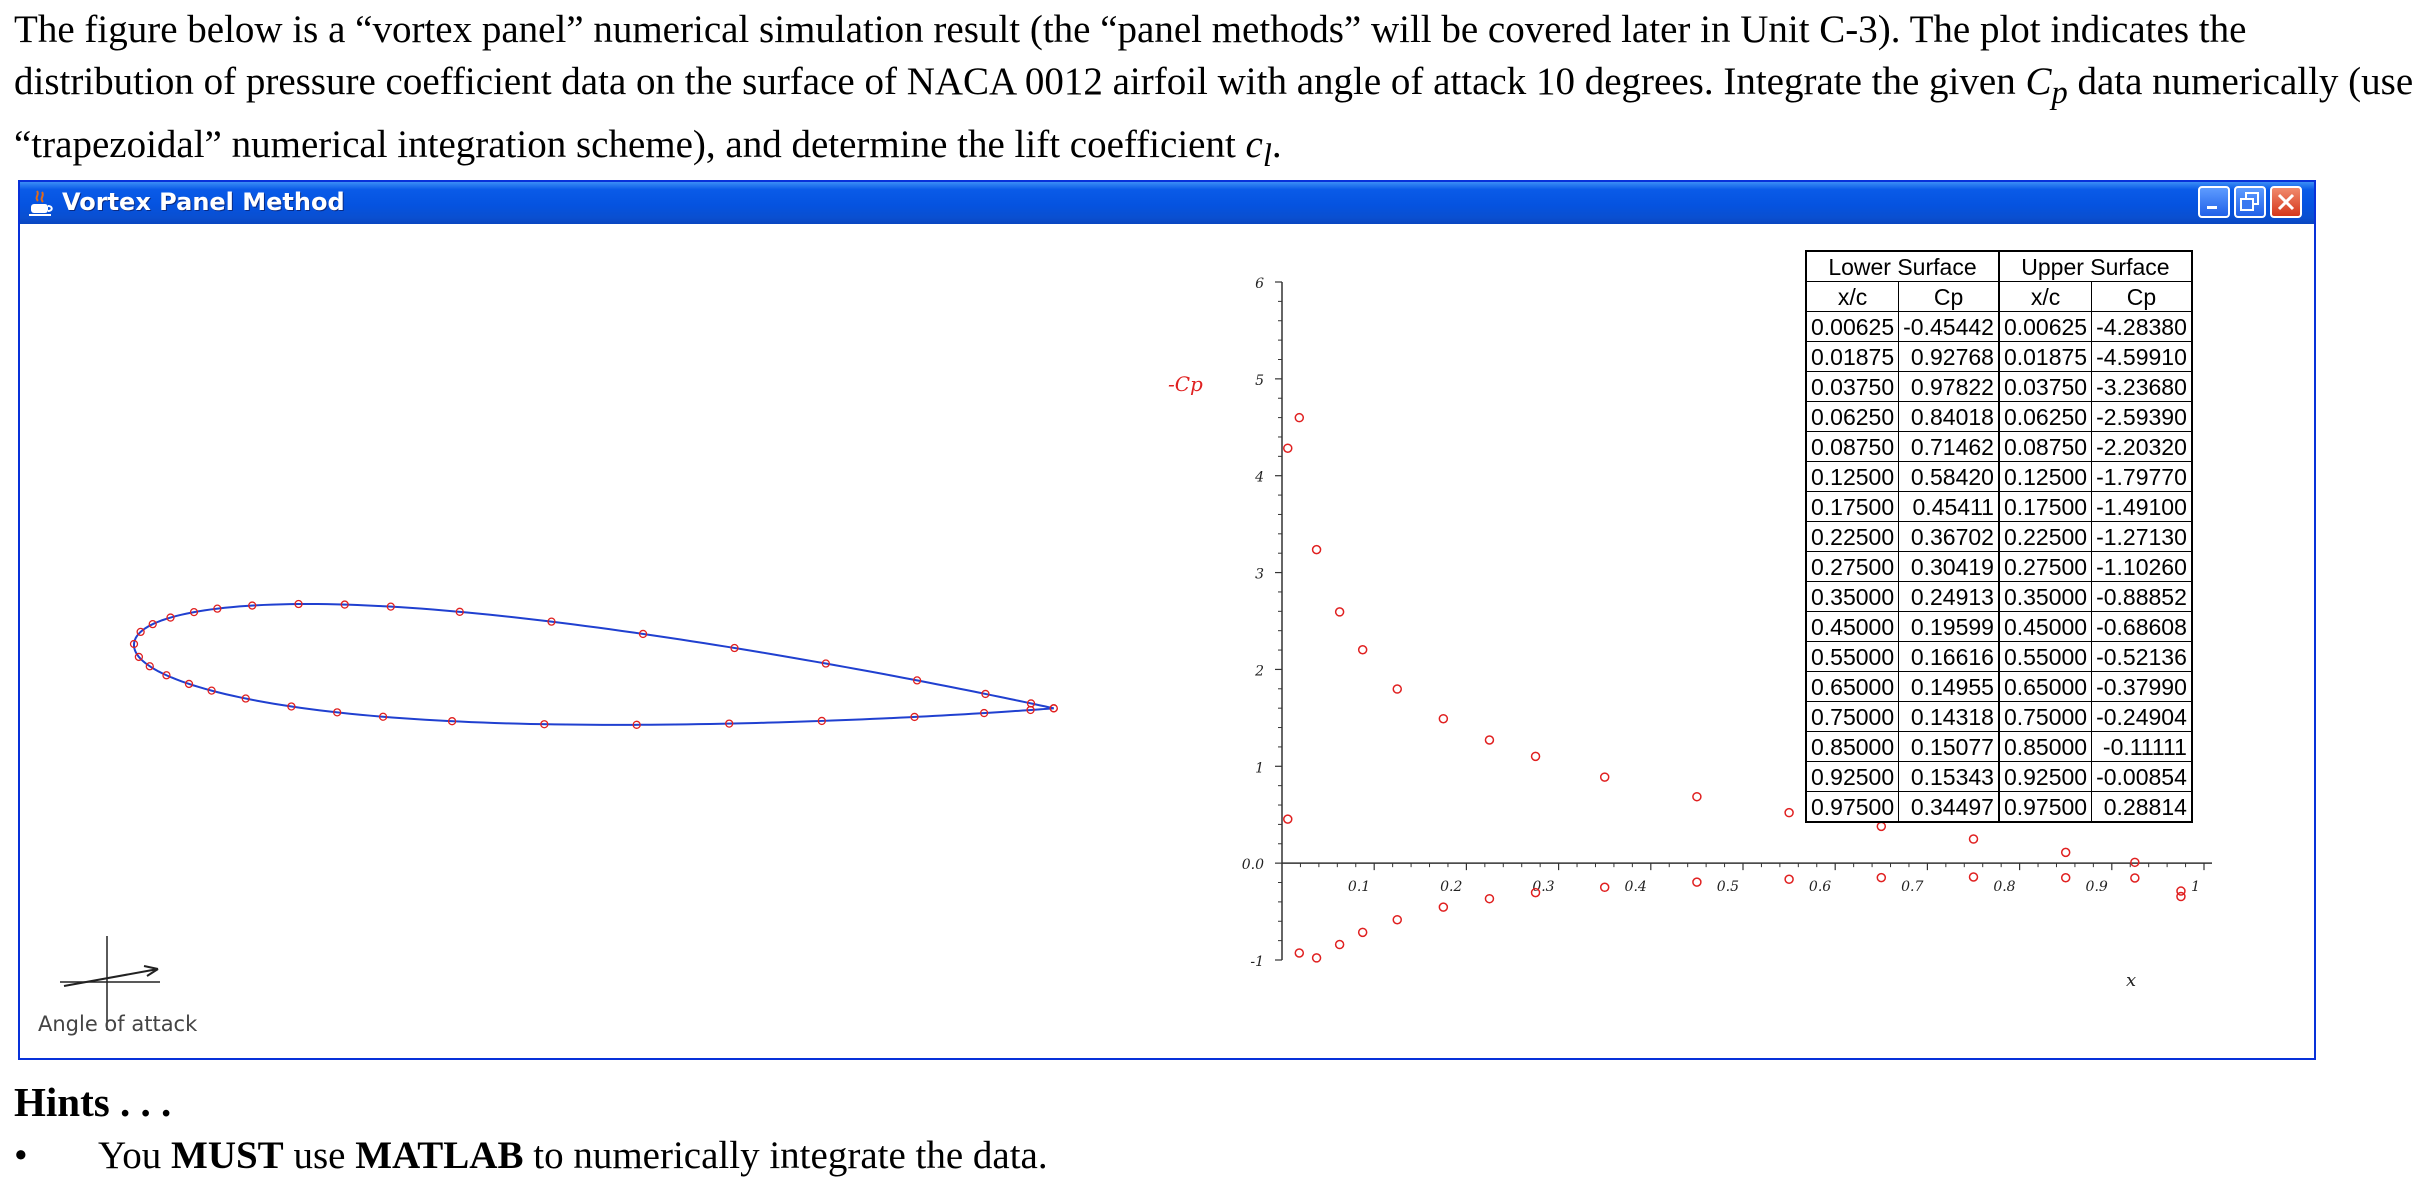 The width and height of the screenshot is (2436, 1186). What do you see at coordinates (2142, 386) in the screenshot?
I see `upper-cp-cell: -3.23680` at bounding box center [2142, 386].